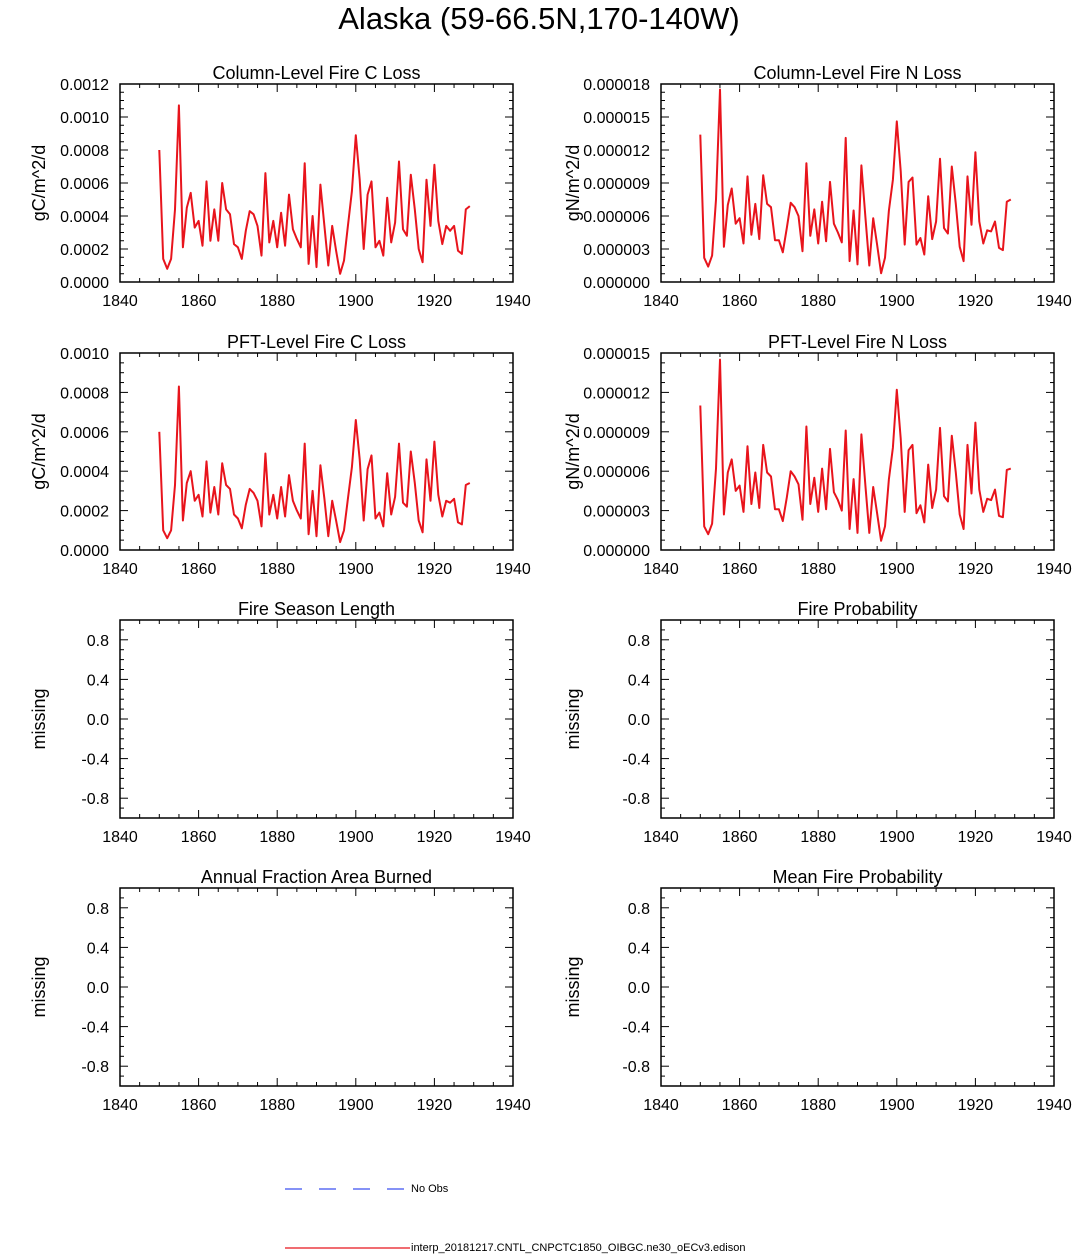 The width and height of the screenshot is (1078, 1255). Describe the element at coordinates (857, 73) in the screenshot. I see `panel-title: Column-Level Fire N Loss` at that location.